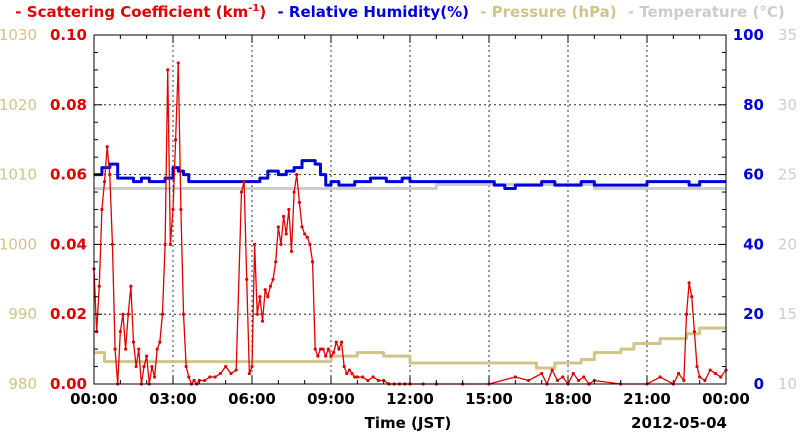  Describe the element at coordinates (753, 314) in the screenshot. I see `humidity-tick-label: 20` at that location.